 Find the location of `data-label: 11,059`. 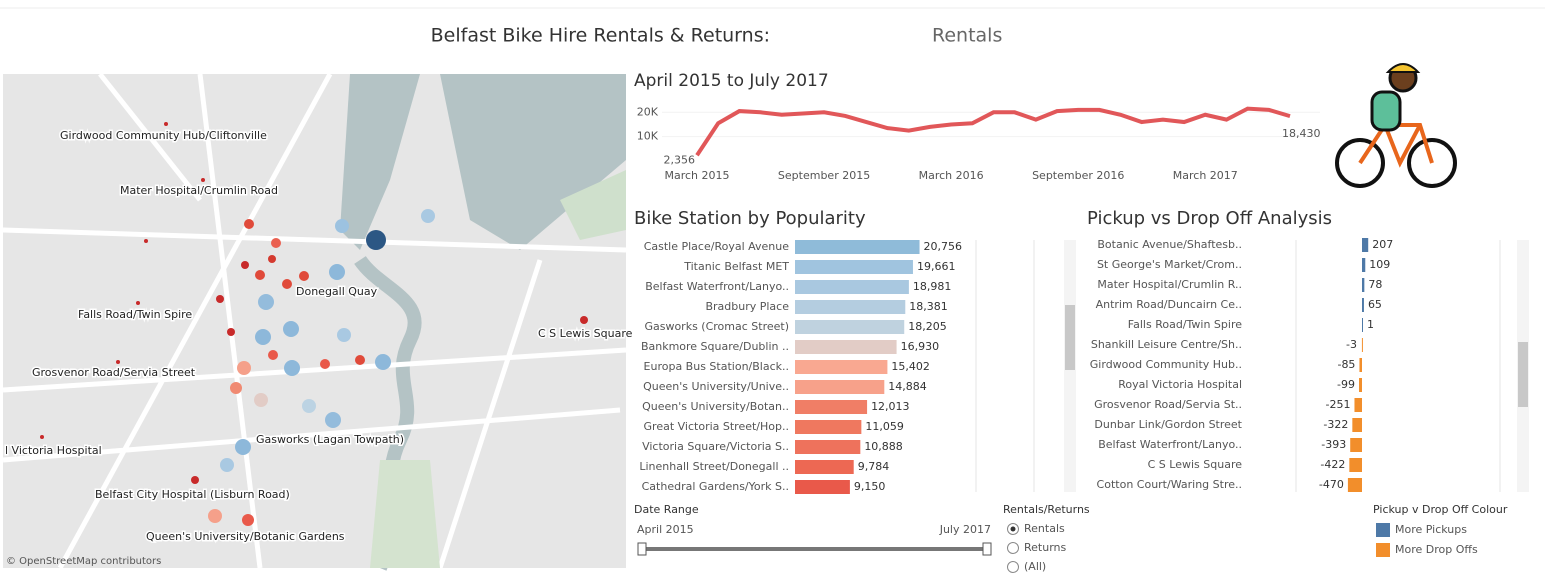

data-label: 11,059 is located at coordinates (884, 426).